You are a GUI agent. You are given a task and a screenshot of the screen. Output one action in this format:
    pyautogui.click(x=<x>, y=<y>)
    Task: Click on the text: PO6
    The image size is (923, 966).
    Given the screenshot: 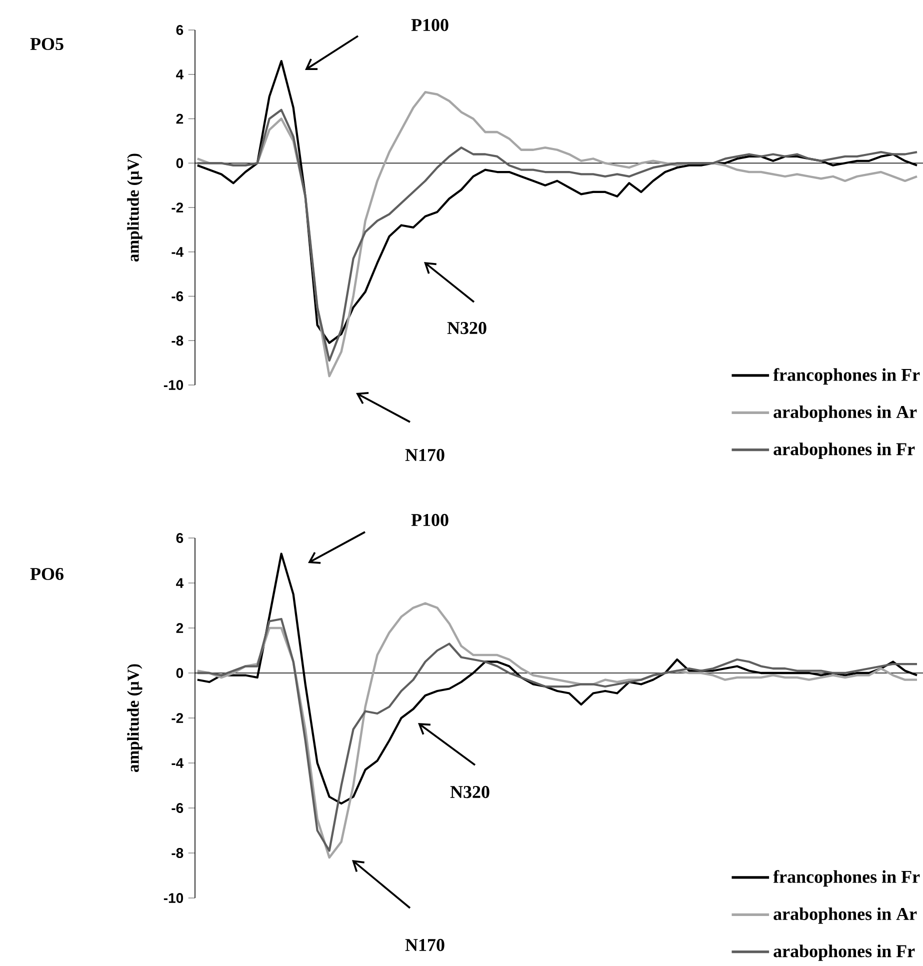 What is the action you would take?
    pyautogui.click(x=47, y=574)
    